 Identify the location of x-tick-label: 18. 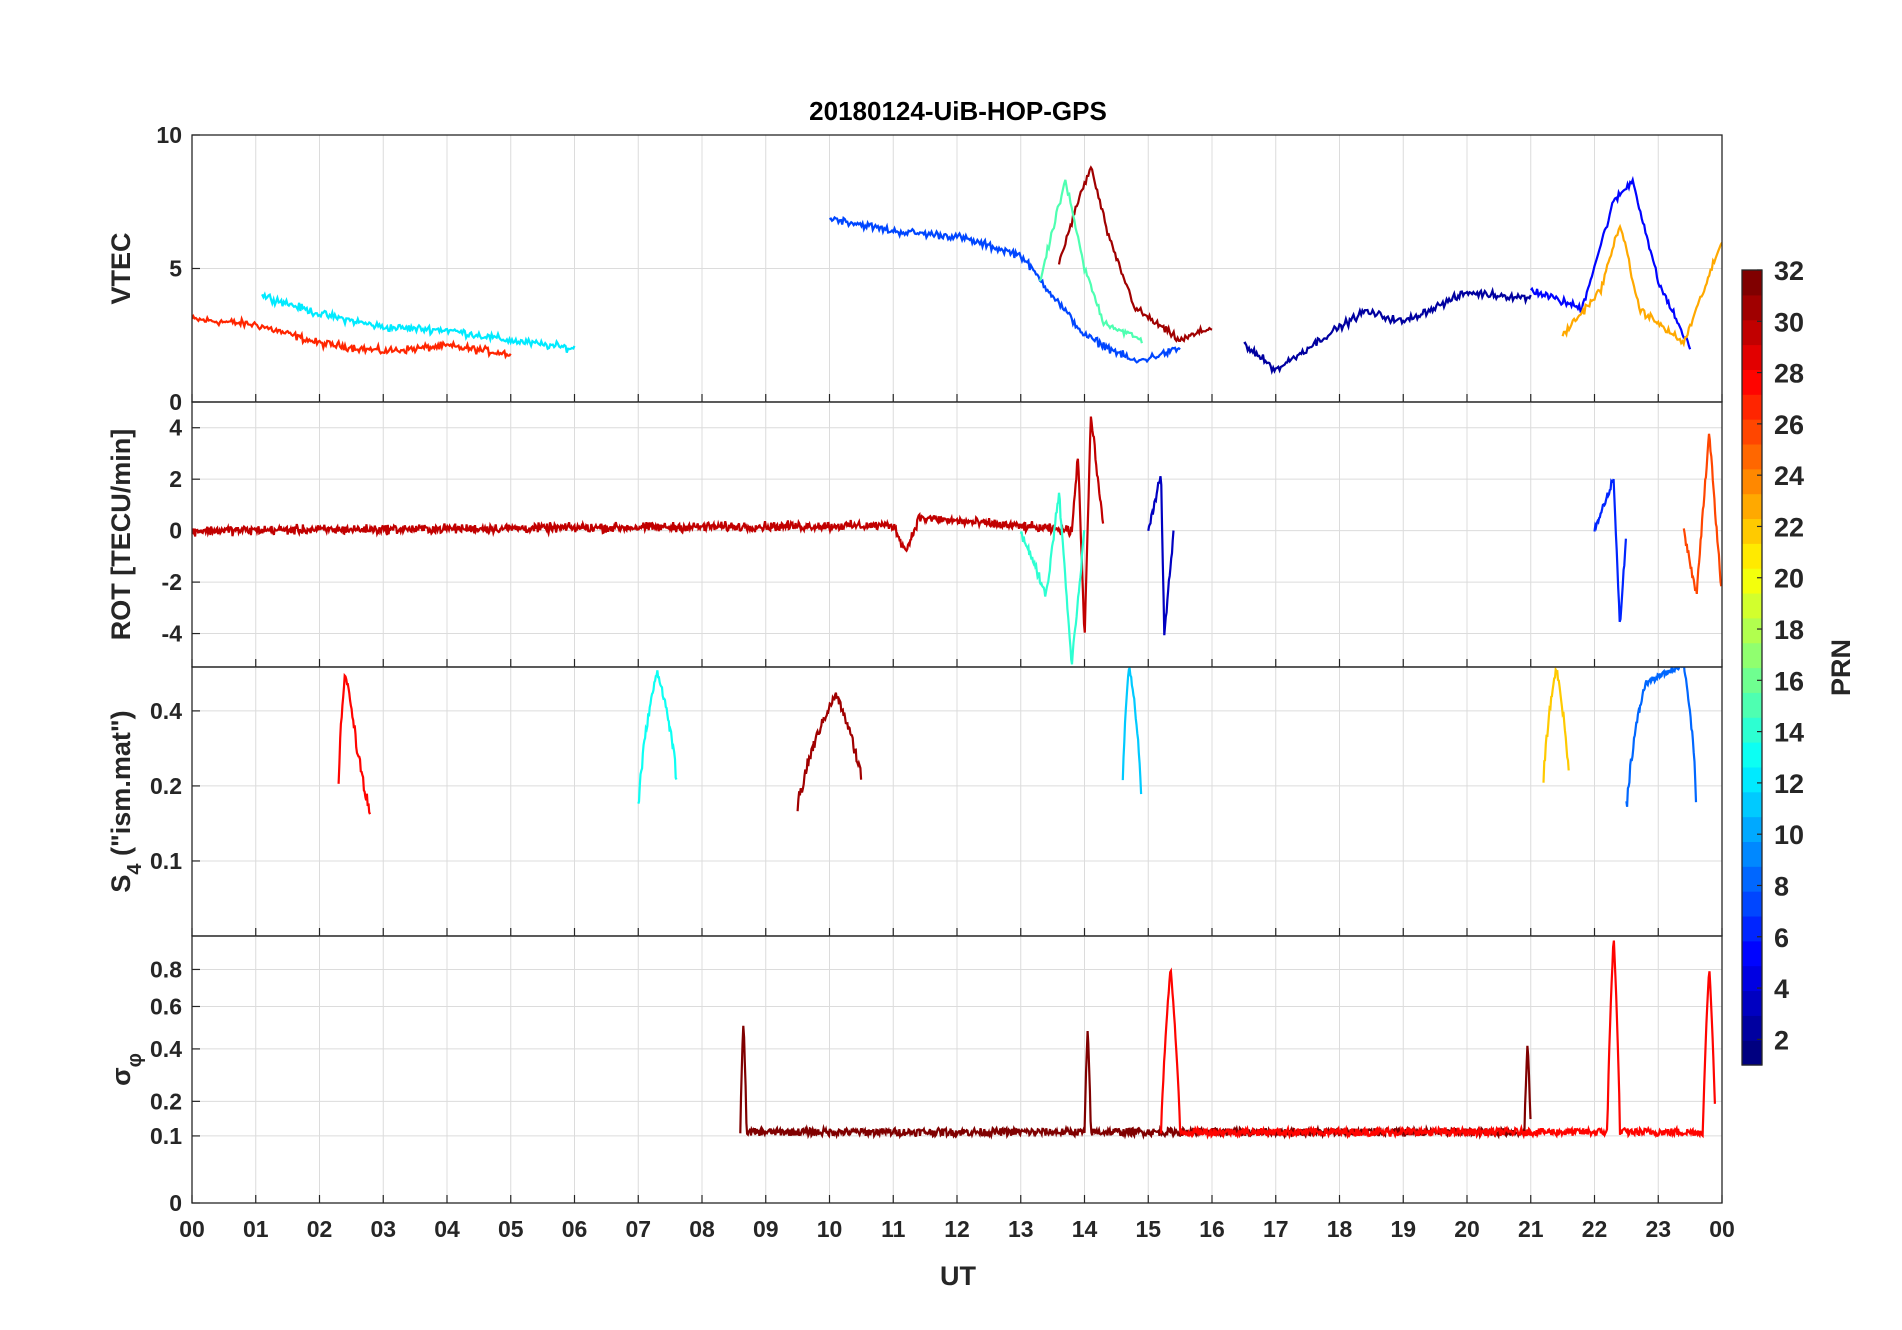
(1340, 1229).